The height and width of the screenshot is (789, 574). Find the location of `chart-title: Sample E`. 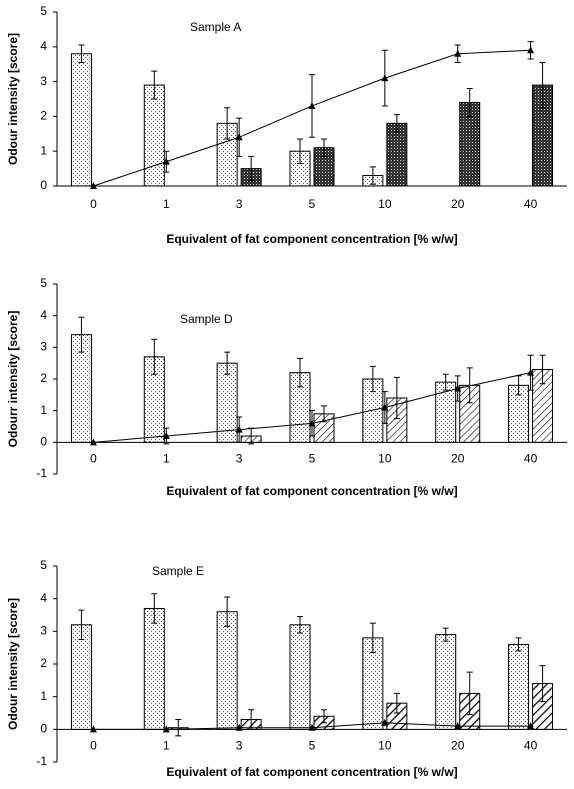

chart-title: Sample E is located at coordinates (178, 571).